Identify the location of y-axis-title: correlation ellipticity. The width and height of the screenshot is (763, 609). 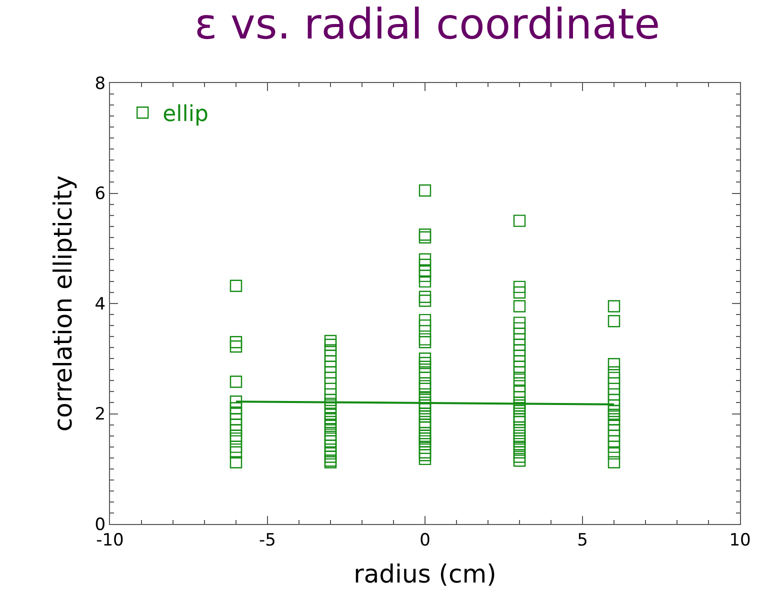
(63, 303).